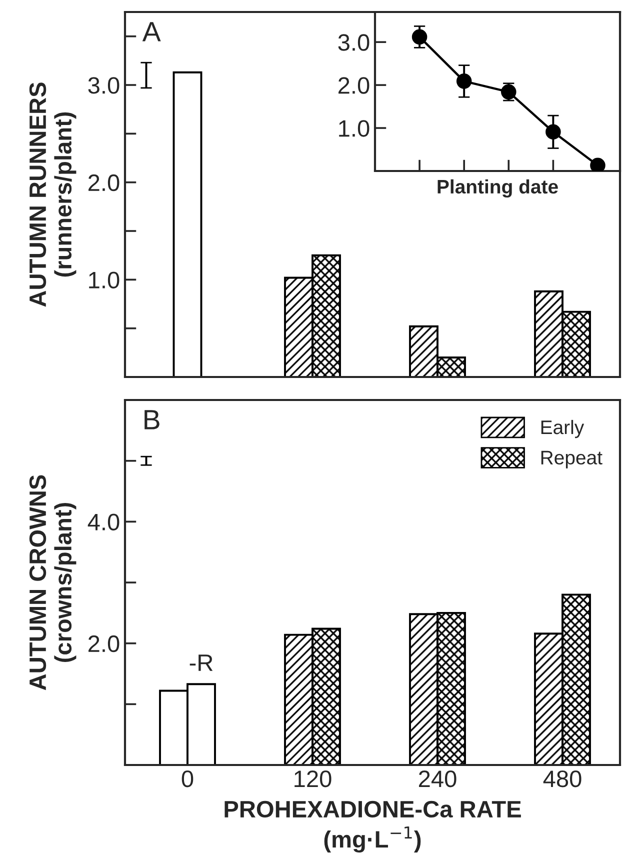 Image resolution: width=623 pixels, height=865 pixels. Describe the element at coordinates (372, 826) in the screenshot. I see `x-axis-title: PROHEXADIONE-Ca RATE (mg·L$^{−1}$)` at that location.